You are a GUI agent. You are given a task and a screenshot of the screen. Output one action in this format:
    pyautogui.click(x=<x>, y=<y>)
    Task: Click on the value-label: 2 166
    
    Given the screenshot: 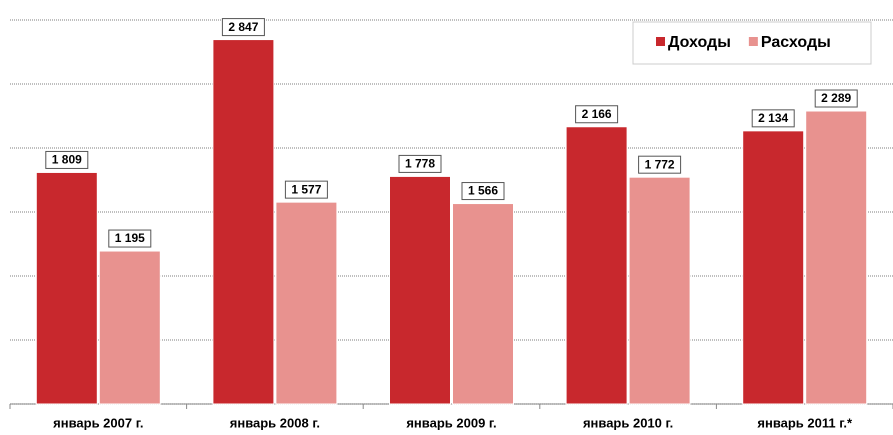 What is the action you would take?
    pyautogui.click(x=597, y=114)
    